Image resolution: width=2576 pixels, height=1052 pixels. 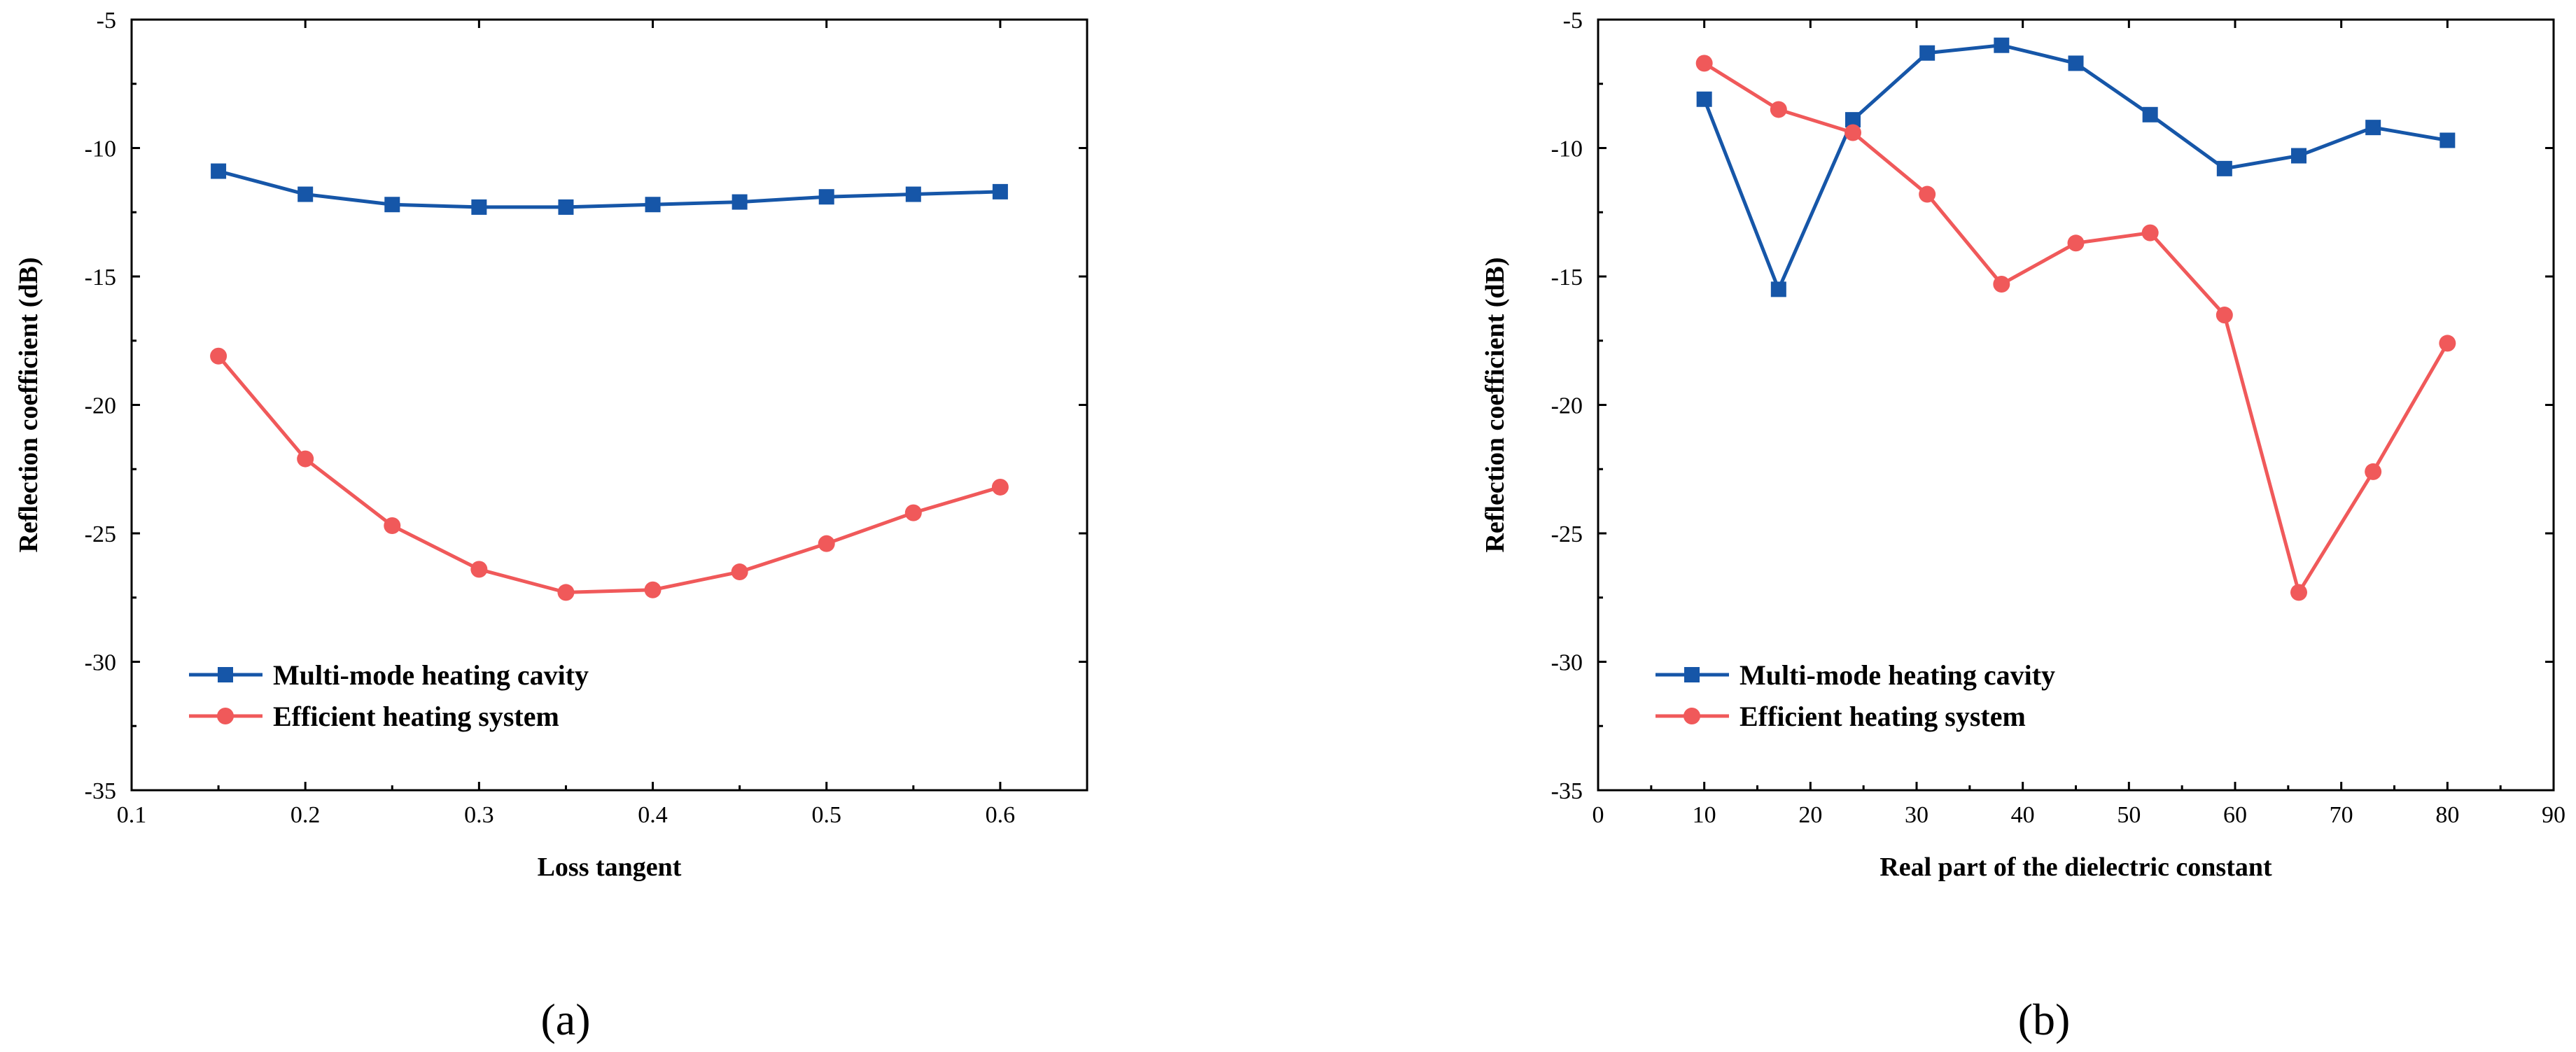 I want to click on x-tick-label: 70, so click(x=2341, y=815).